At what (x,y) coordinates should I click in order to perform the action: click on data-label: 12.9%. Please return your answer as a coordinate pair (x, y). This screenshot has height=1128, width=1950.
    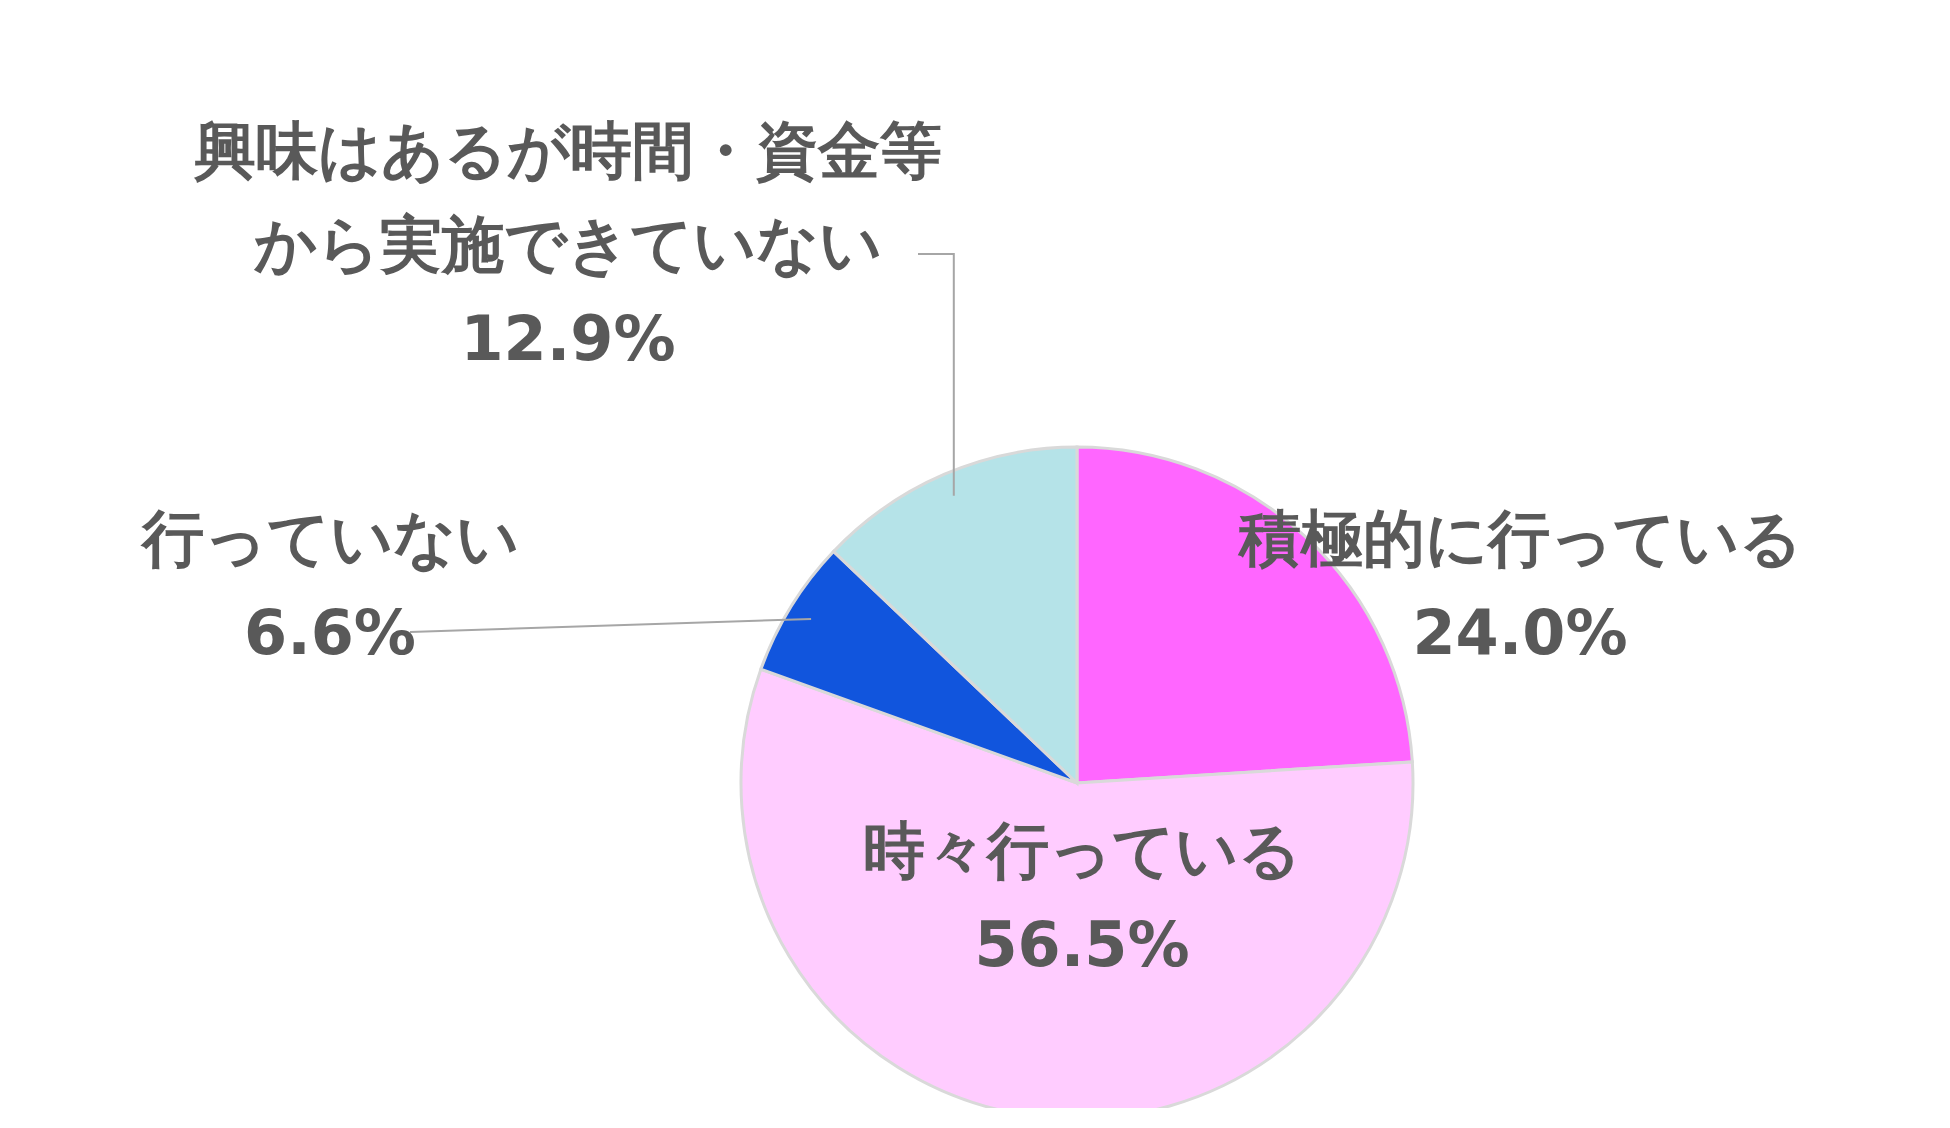
    Looking at the image, I should click on (568, 338).